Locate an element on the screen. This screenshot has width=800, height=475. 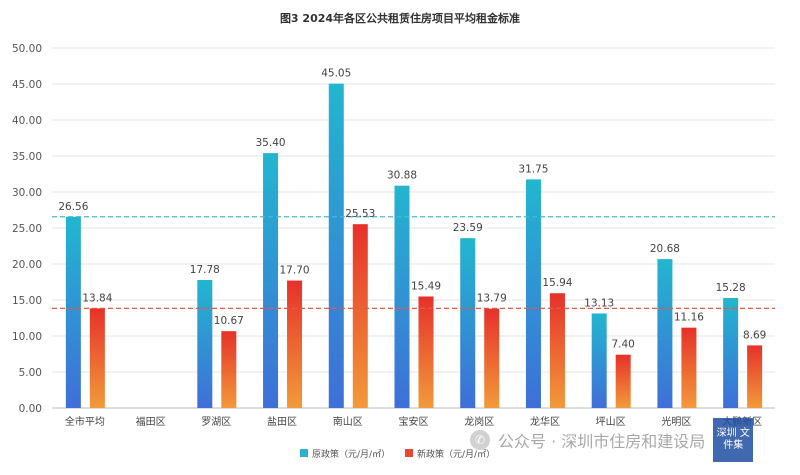
x-tick-label: 龙岗区 is located at coordinates (479, 421).